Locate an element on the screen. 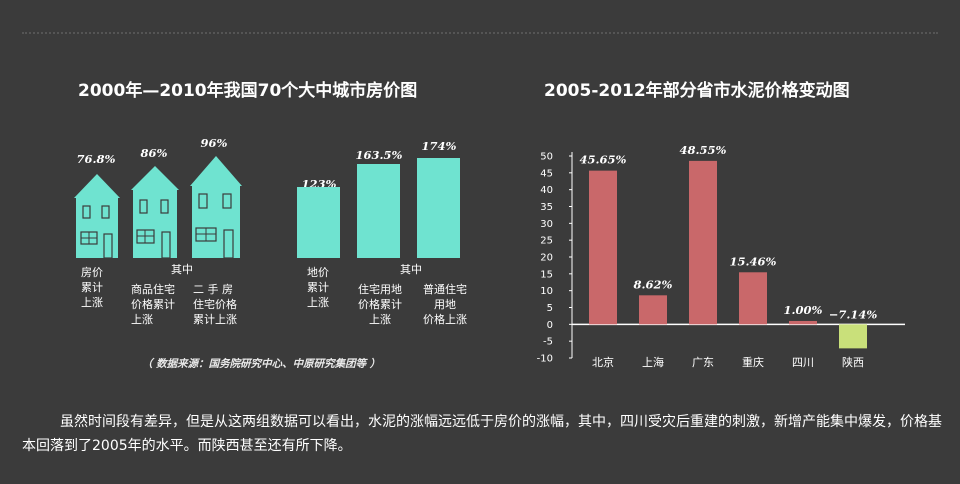 The height and width of the screenshot is (484, 960). y-tick-label: 20 is located at coordinates (546, 258).